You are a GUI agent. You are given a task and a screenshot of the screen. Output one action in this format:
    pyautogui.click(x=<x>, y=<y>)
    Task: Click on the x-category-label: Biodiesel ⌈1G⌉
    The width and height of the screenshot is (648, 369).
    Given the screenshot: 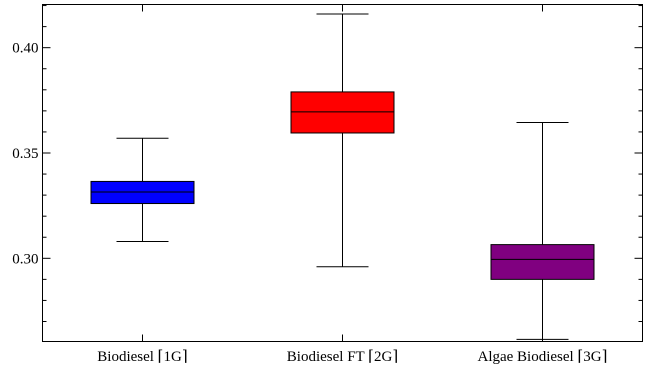 What is the action you would take?
    pyautogui.click(x=142, y=357)
    